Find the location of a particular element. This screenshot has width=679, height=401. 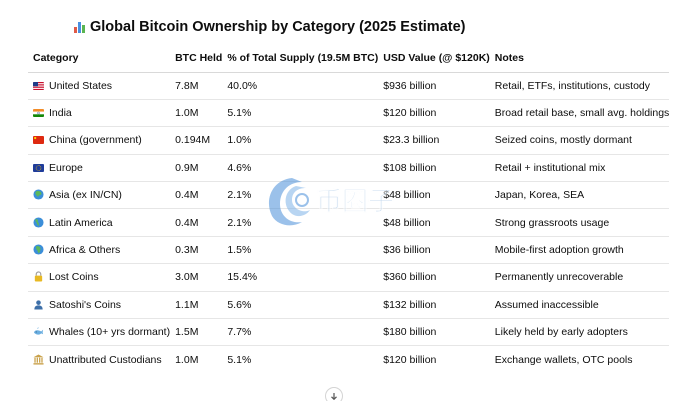

scroll-down-button is located at coordinates (334, 394).